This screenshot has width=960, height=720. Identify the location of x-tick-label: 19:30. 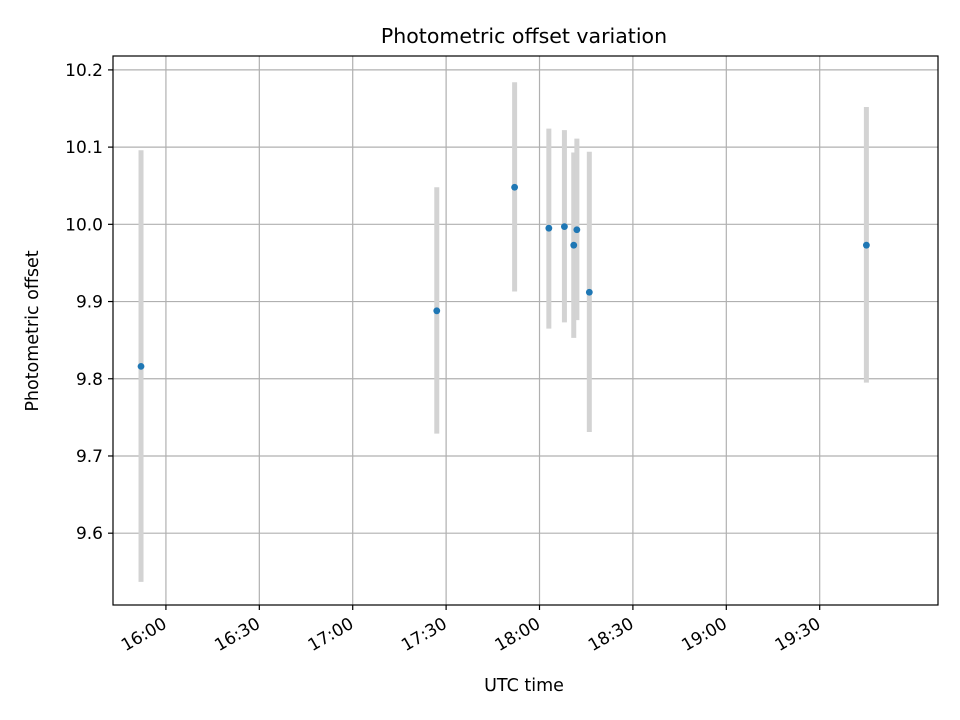
(798, 635).